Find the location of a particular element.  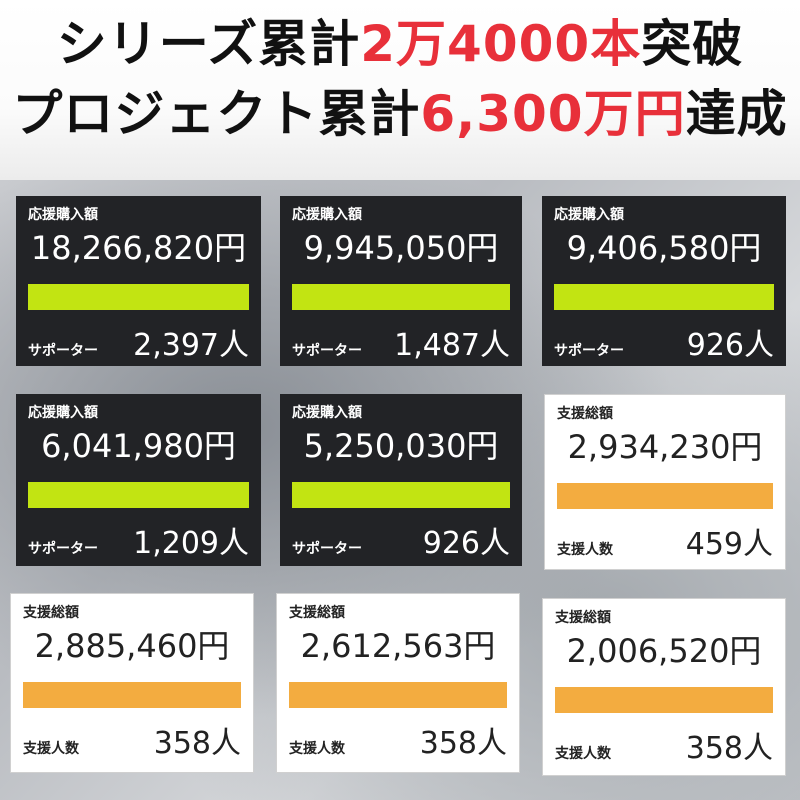

stat-card: 応援購入額 6,041,980円 サポーター 1,209人 is located at coordinates (138, 480).